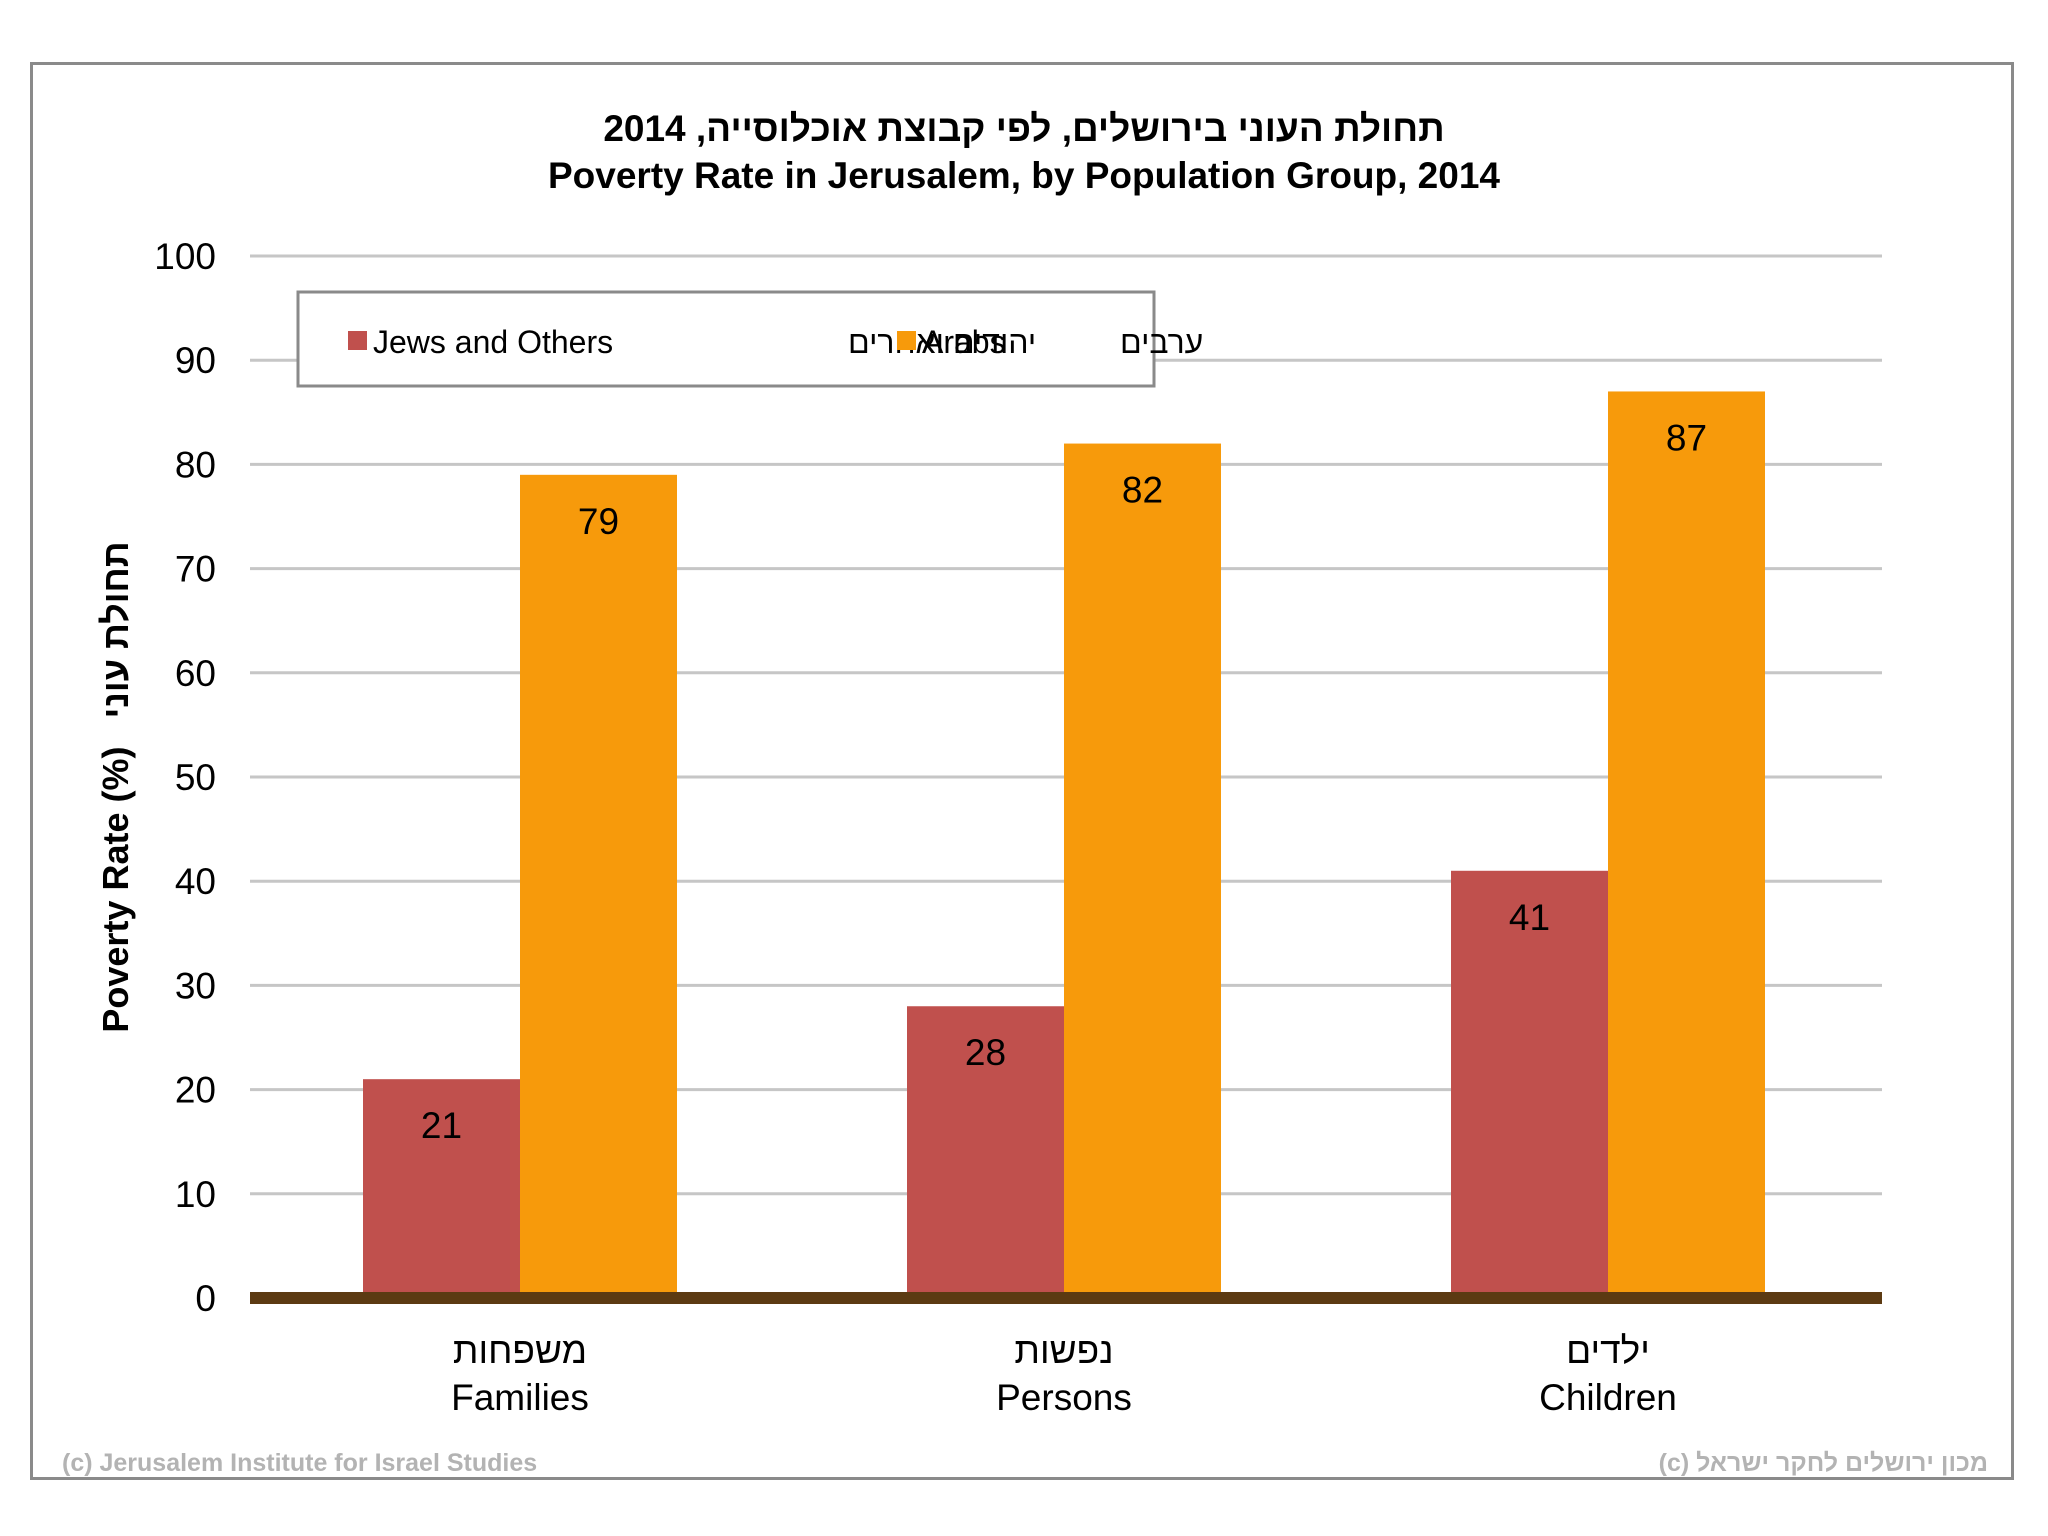 The image size is (2048, 1536). What do you see at coordinates (1142, 490) in the screenshot?
I see `data-label: 82` at bounding box center [1142, 490].